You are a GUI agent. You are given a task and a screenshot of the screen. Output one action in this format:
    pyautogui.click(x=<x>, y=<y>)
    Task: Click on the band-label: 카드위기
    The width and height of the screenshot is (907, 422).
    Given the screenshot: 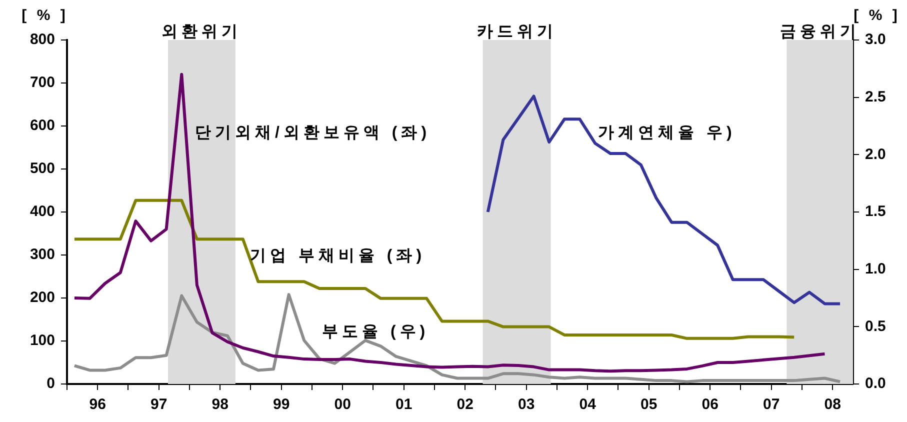 What is the action you would take?
    pyautogui.click(x=516, y=31)
    